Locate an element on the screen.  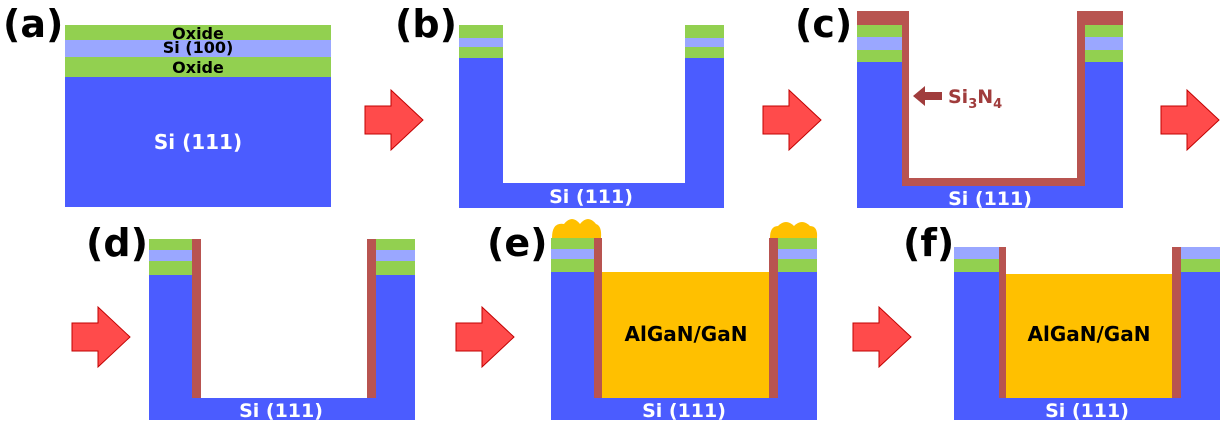
panel-d-si-trench-floor is located at coordinates (282, 409).